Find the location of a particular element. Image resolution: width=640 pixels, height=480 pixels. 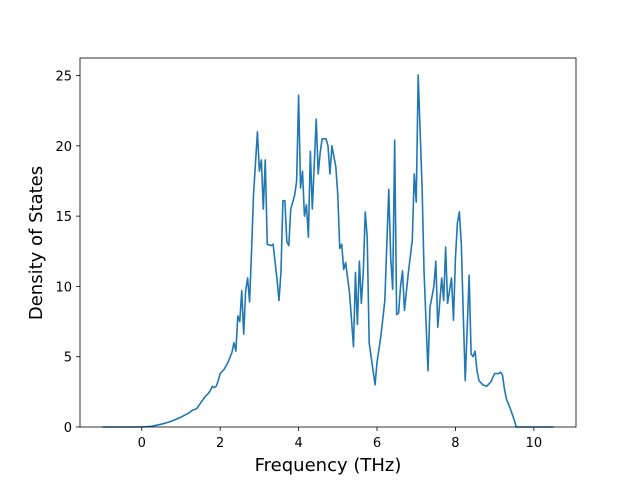

x-tick-label: 8 is located at coordinates (455, 443).